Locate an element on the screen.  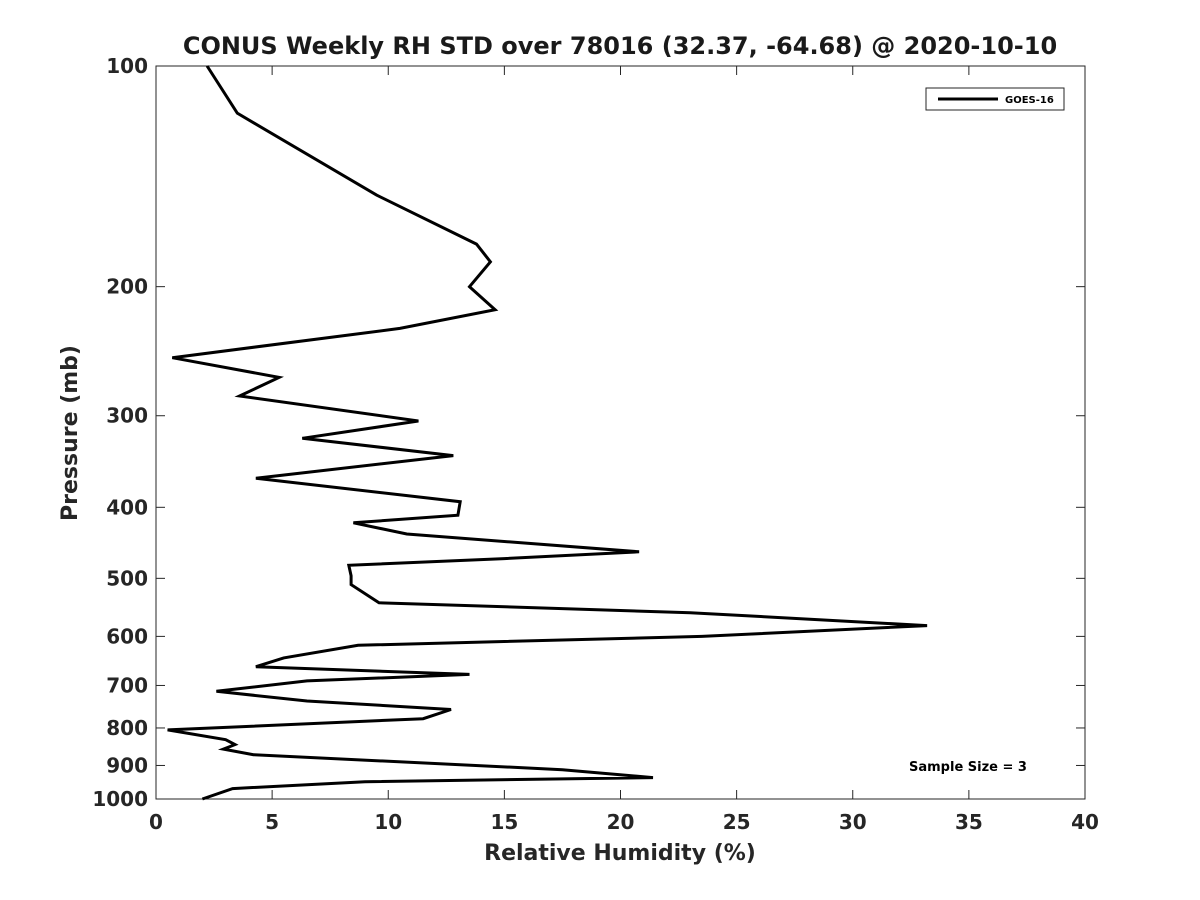
y-tick-label: 500 is located at coordinates (127, 578).